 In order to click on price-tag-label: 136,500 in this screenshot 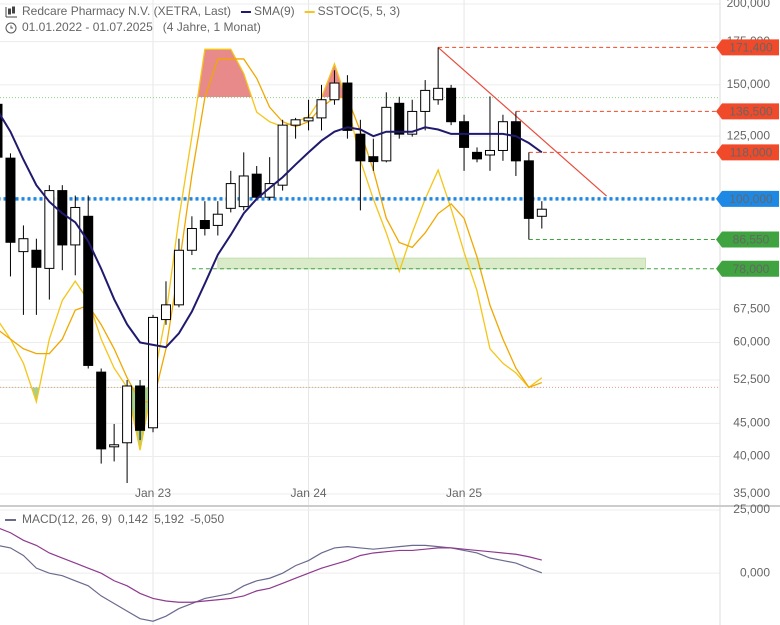, I will do `click(751, 112)`.